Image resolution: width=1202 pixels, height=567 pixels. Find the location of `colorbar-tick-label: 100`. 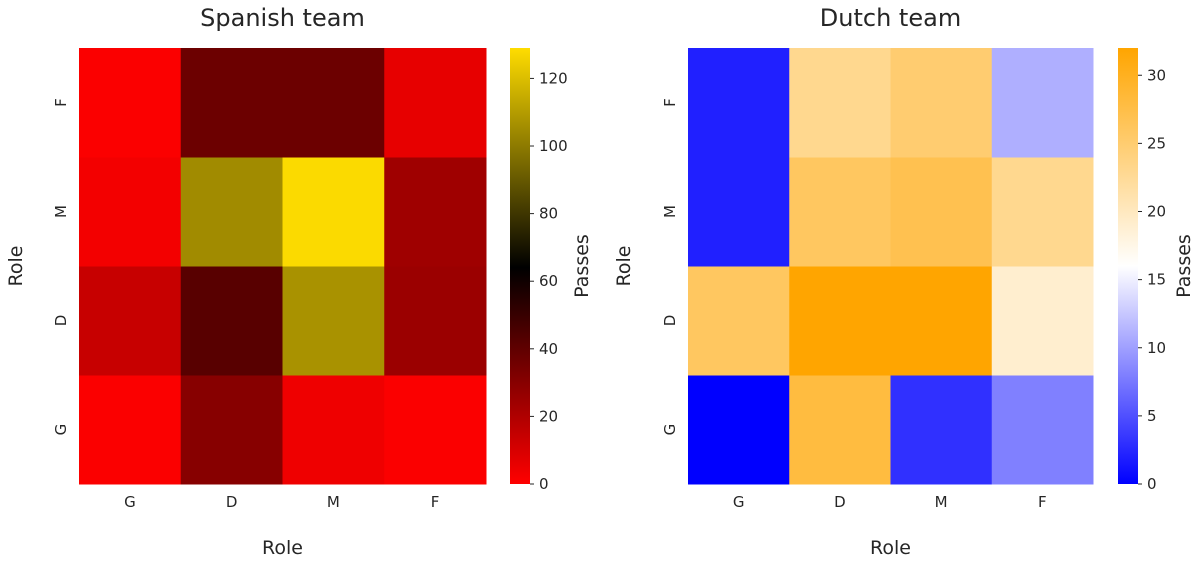

colorbar-tick-label: 100 is located at coordinates (553, 146).